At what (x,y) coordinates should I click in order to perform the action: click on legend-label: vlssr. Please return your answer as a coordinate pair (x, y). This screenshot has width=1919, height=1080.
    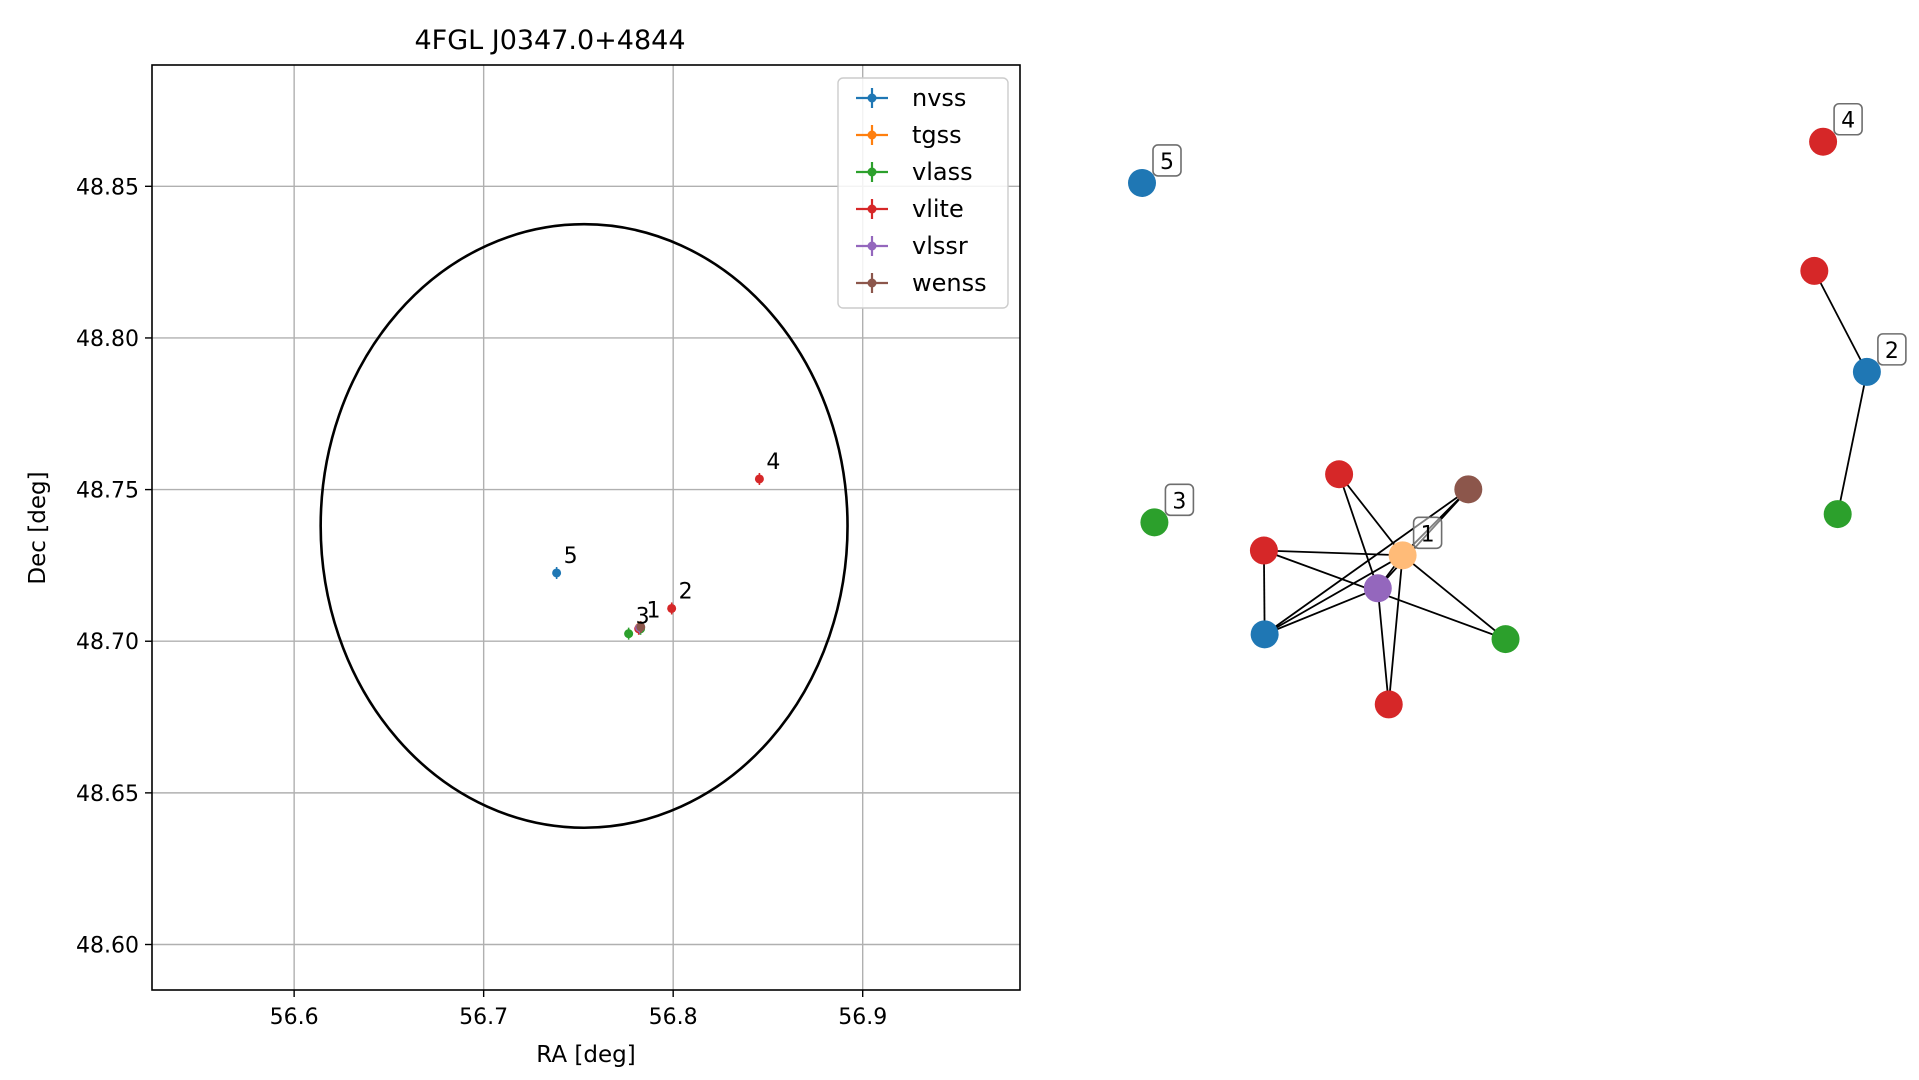
    Looking at the image, I should click on (940, 246).